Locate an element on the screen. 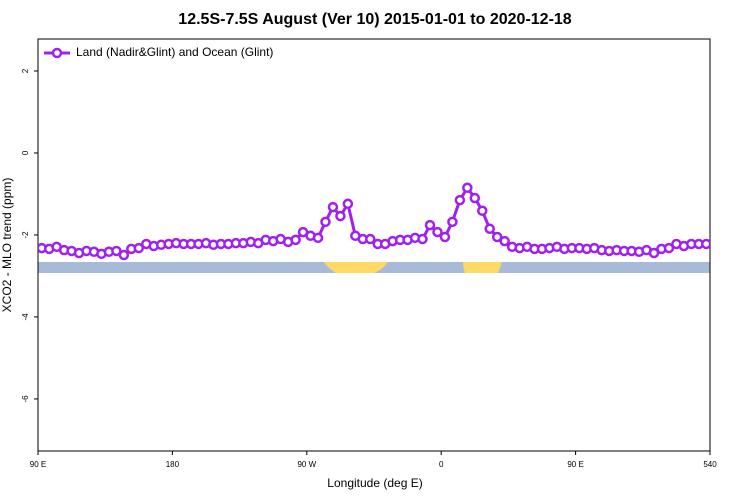  x-tick-label: 540 is located at coordinates (710, 464).